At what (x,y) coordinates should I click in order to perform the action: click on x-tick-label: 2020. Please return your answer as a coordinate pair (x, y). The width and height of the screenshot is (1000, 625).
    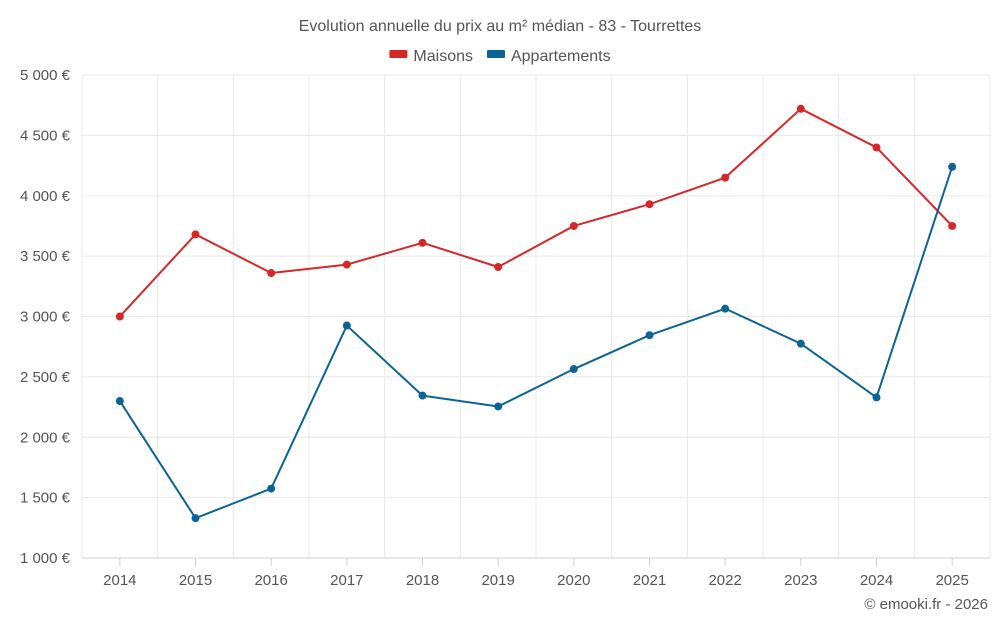
    Looking at the image, I should click on (573, 580).